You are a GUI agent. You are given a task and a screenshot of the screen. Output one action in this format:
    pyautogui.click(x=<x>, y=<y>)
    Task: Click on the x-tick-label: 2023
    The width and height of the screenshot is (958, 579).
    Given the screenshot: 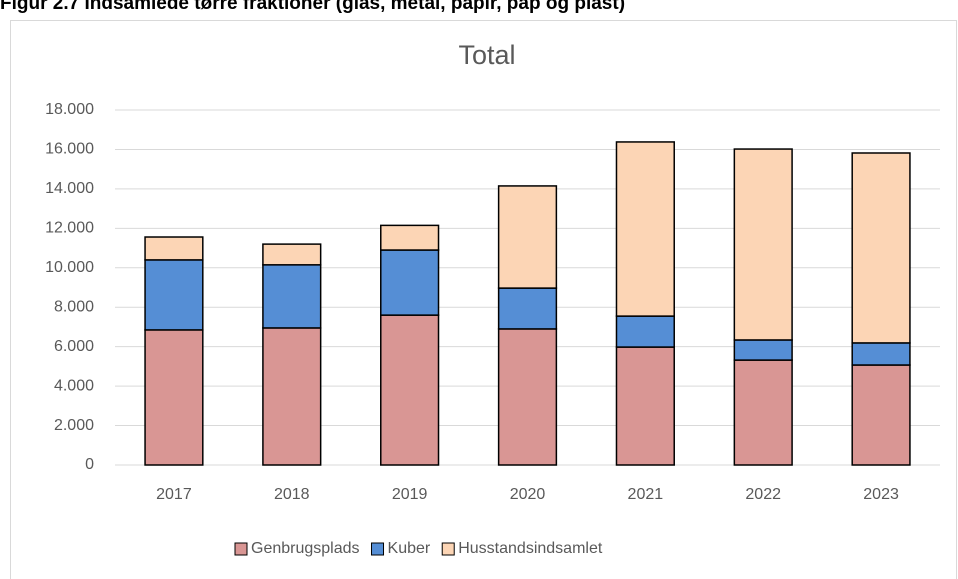 What is the action you would take?
    pyautogui.click(x=881, y=494)
    